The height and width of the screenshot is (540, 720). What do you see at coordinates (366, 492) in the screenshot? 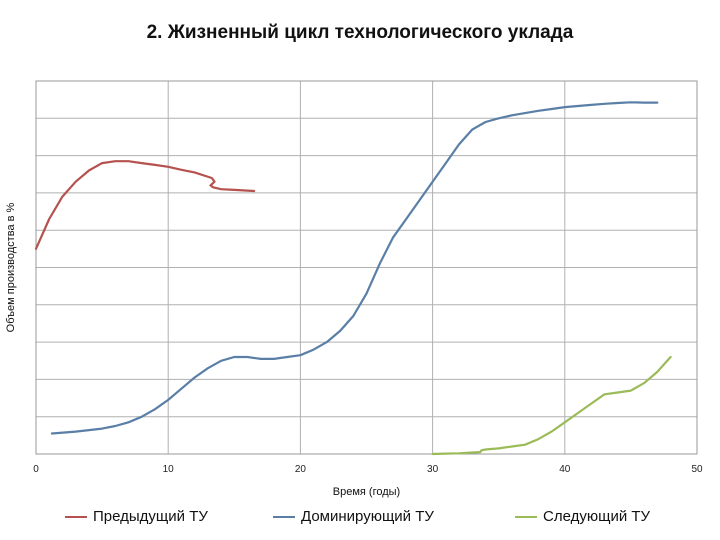
I see `x-axis-title: Время (годы)` at bounding box center [366, 492].